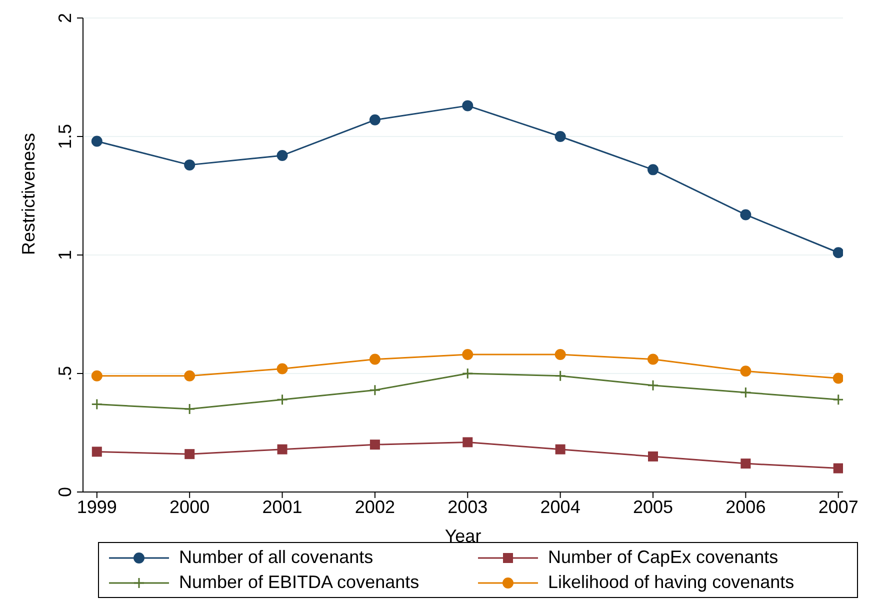 The width and height of the screenshot is (884, 611). What do you see at coordinates (838, 506) in the screenshot?
I see `x-tick-label: 2007` at bounding box center [838, 506].